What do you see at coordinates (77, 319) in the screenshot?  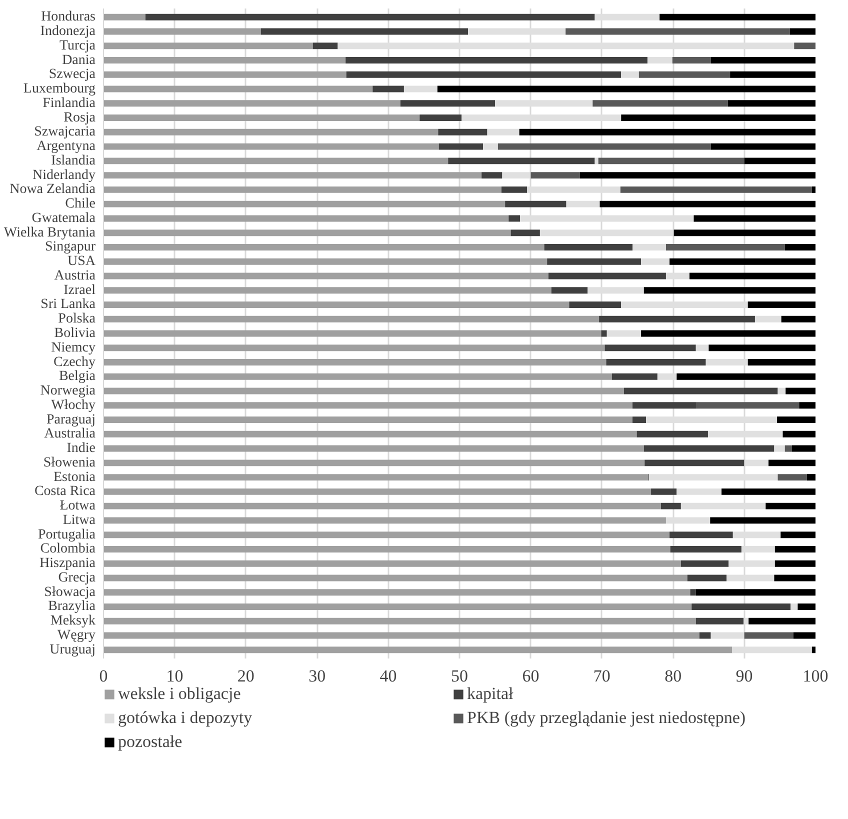 I see `y-tick-label: Polska` at bounding box center [77, 319].